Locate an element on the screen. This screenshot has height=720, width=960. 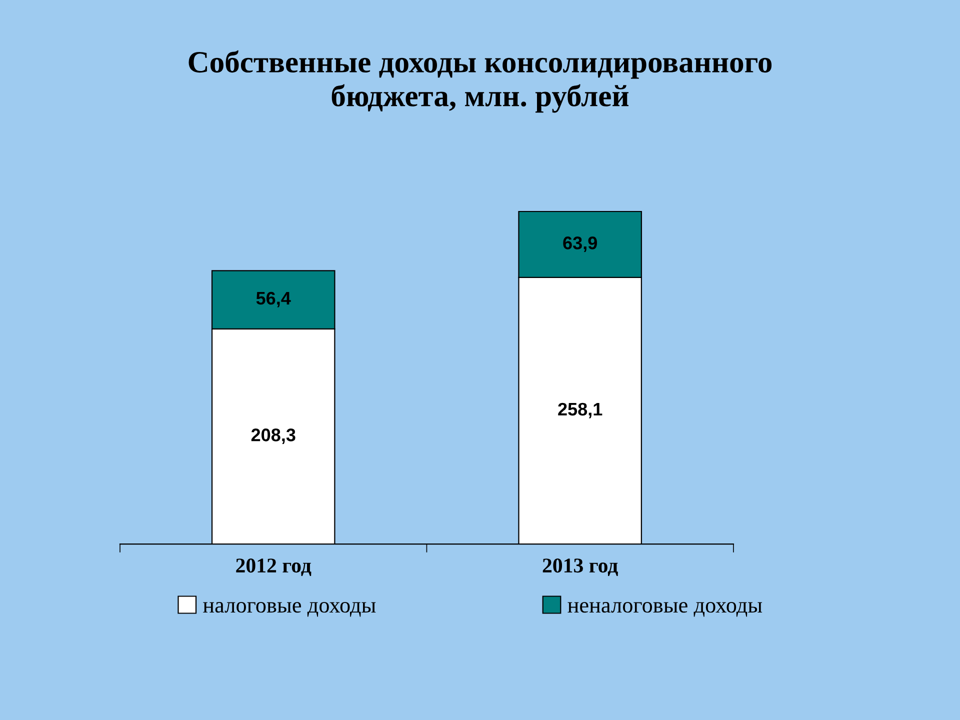
x-tick-label: 2012 год is located at coordinates (274, 567).